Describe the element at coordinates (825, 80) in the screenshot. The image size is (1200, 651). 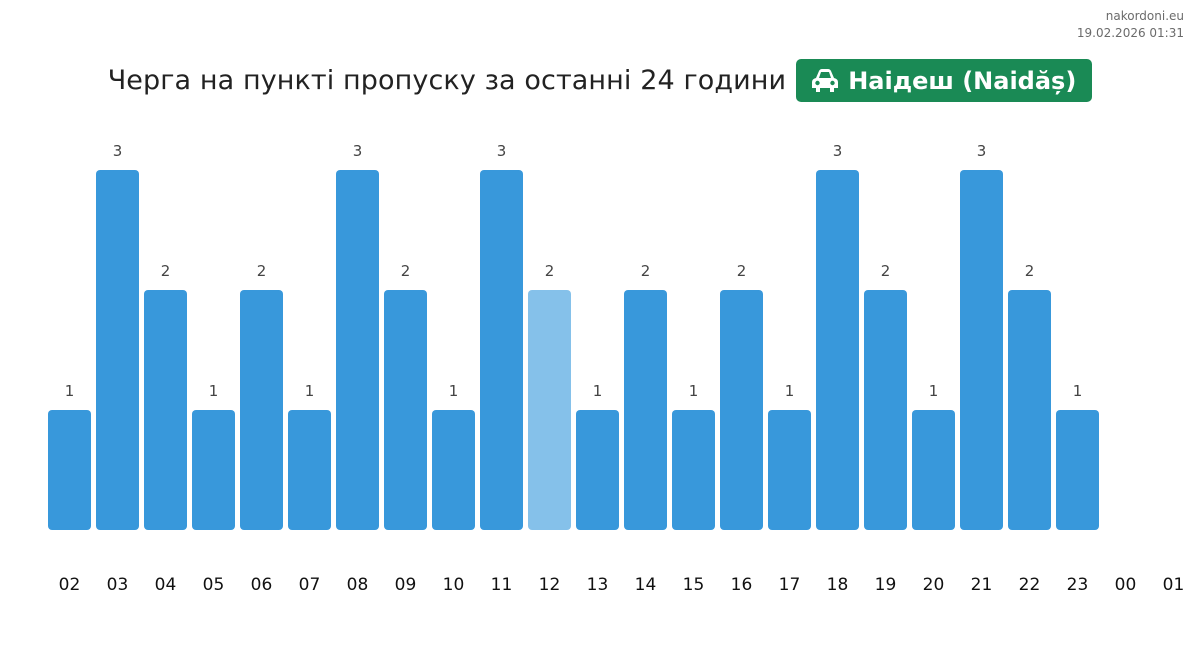
I see `car-icon` at that location.